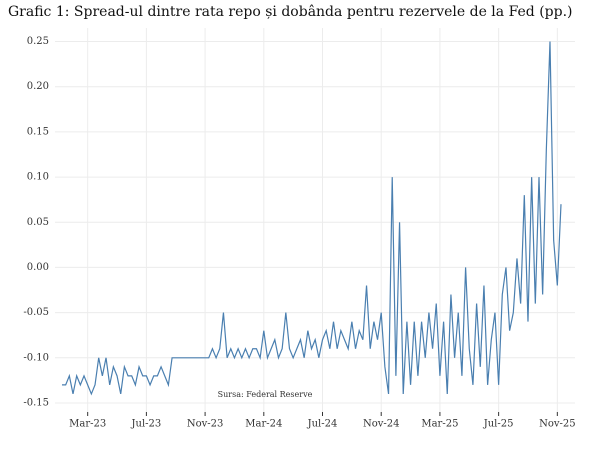 The image size is (600, 450). What do you see at coordinates (36, 312) in the screenshot?
I see `y-tick-label: -0.05` at bounding box center [36, 312].